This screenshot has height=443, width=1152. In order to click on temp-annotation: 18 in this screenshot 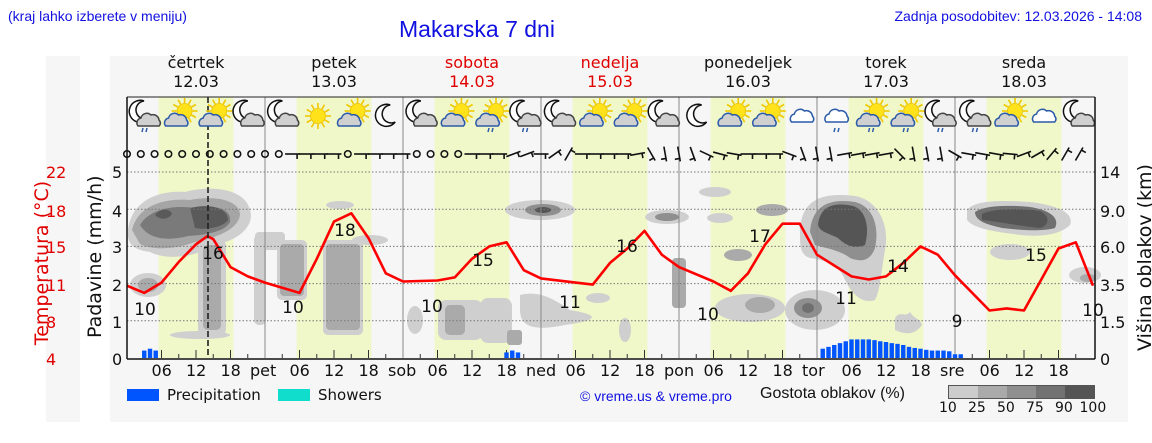, I will do `click(345, 231)`.